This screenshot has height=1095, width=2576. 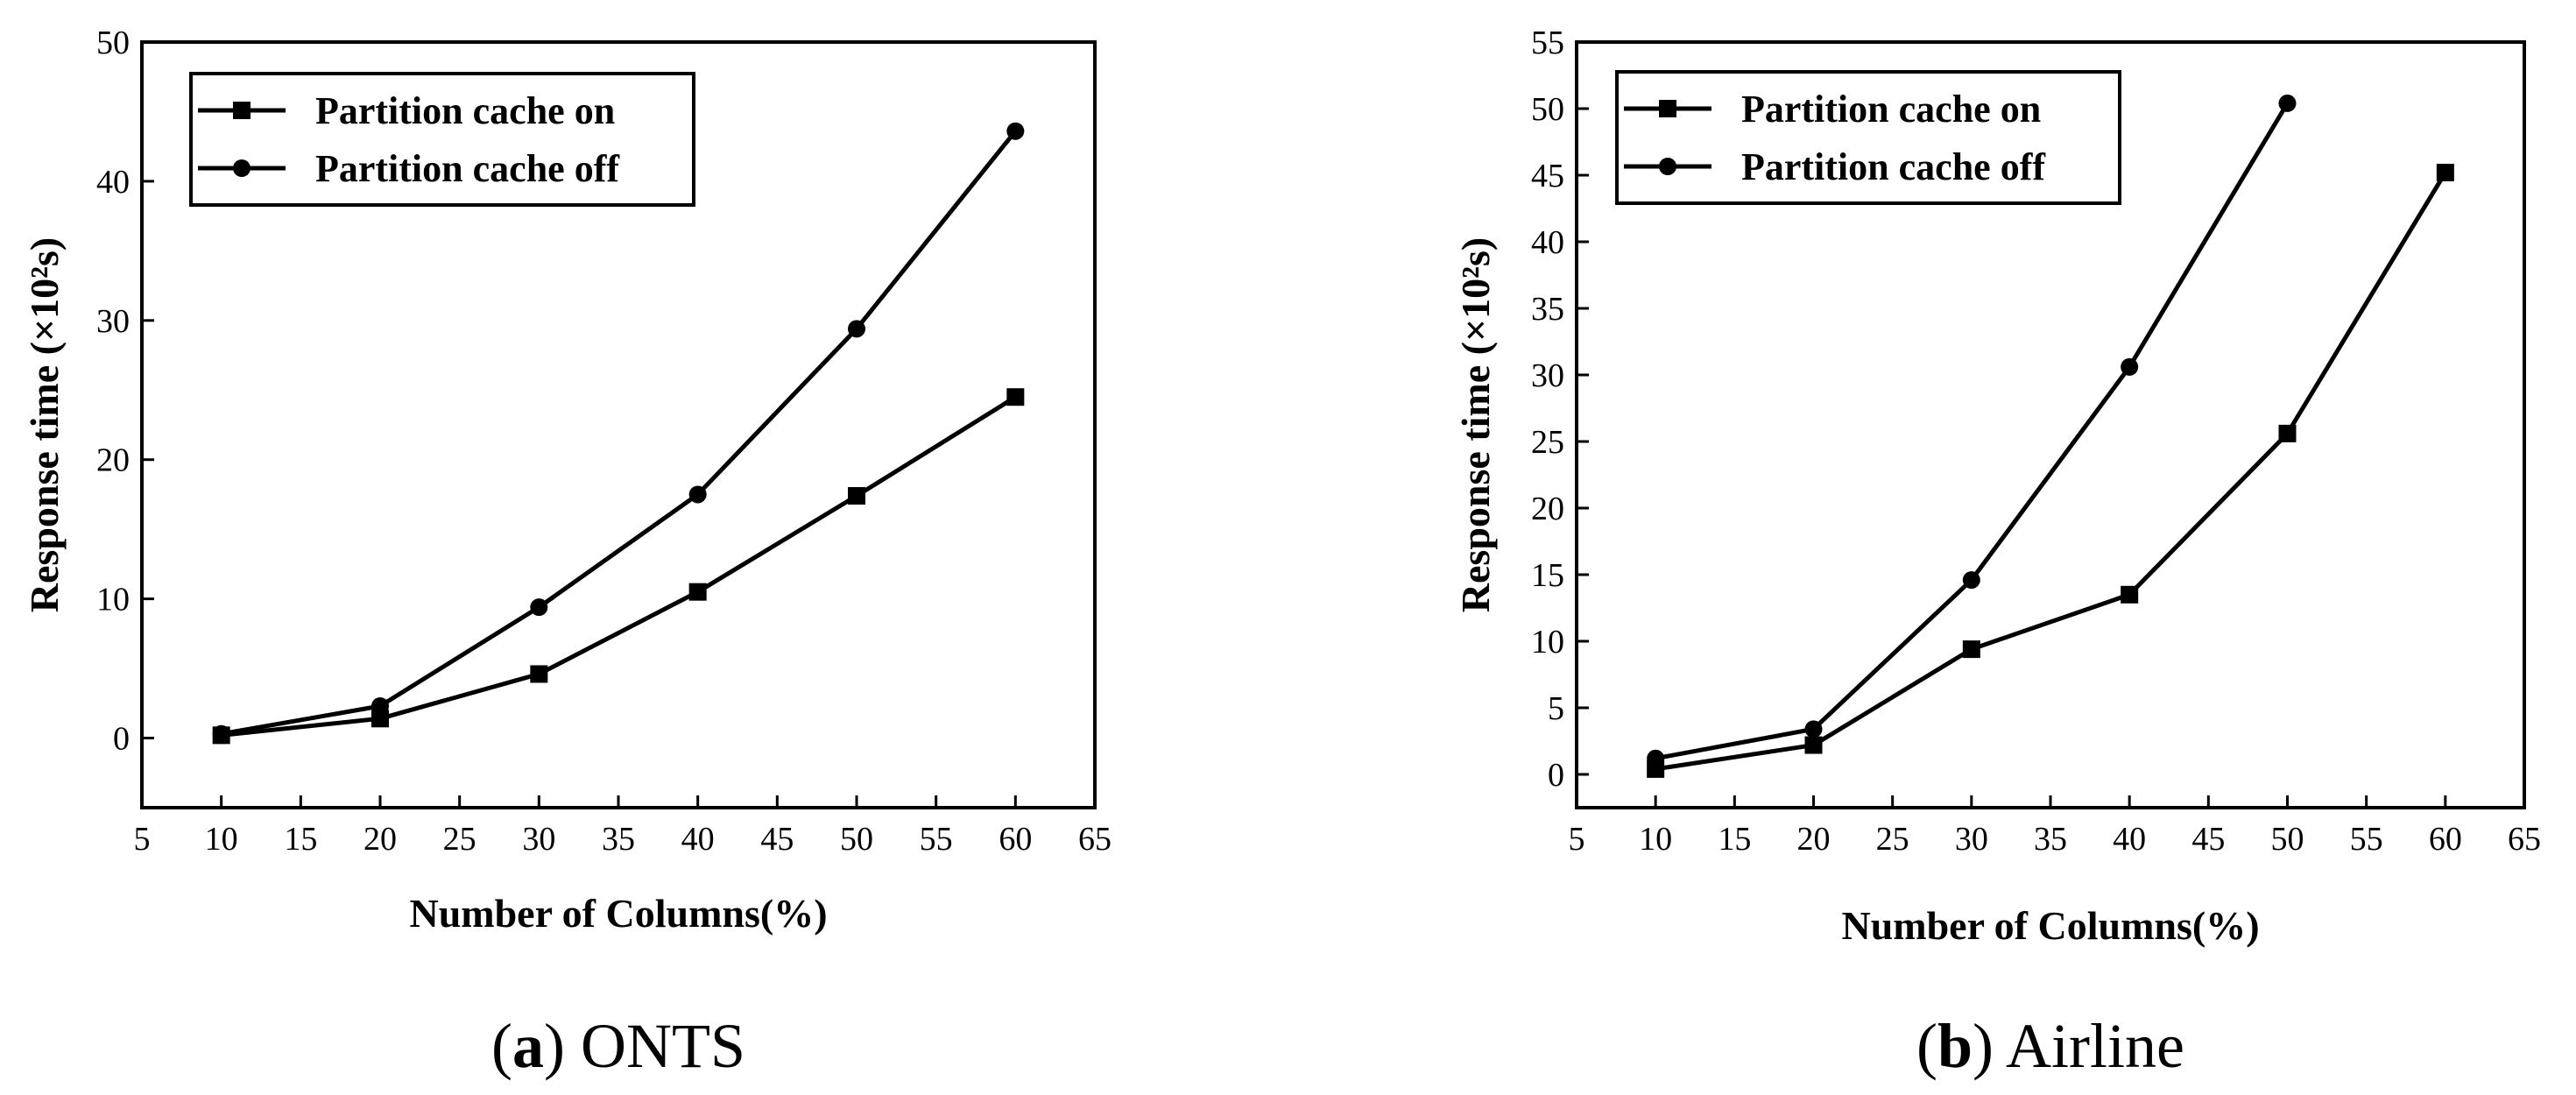 I want to click on legend-a: Partition cache on Partition cache off, so click(x=442, y=139).